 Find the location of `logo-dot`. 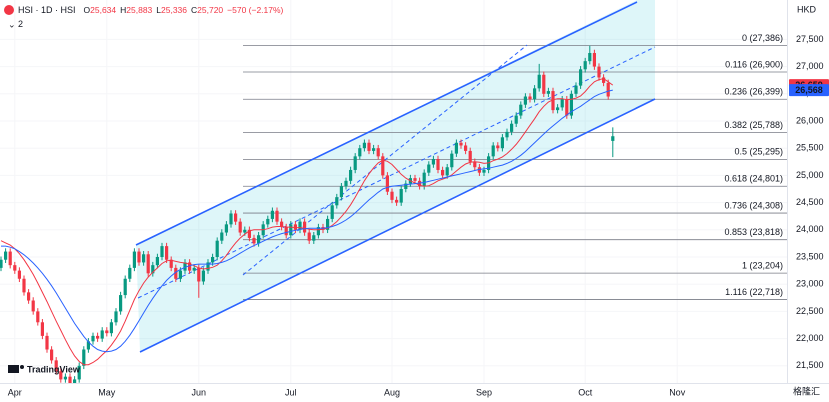

logo-dot is located at coordinates (22, 367).